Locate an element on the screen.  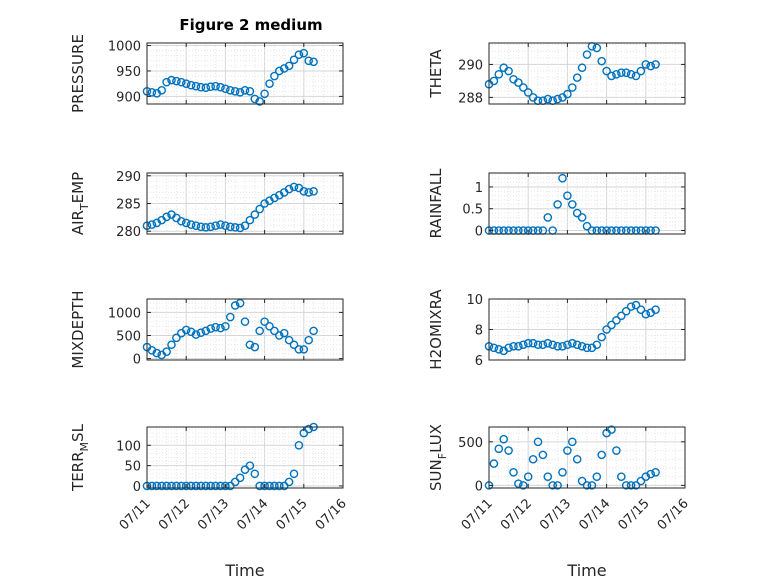
y-tick-label: 50 is located at coordinates (132, 467).